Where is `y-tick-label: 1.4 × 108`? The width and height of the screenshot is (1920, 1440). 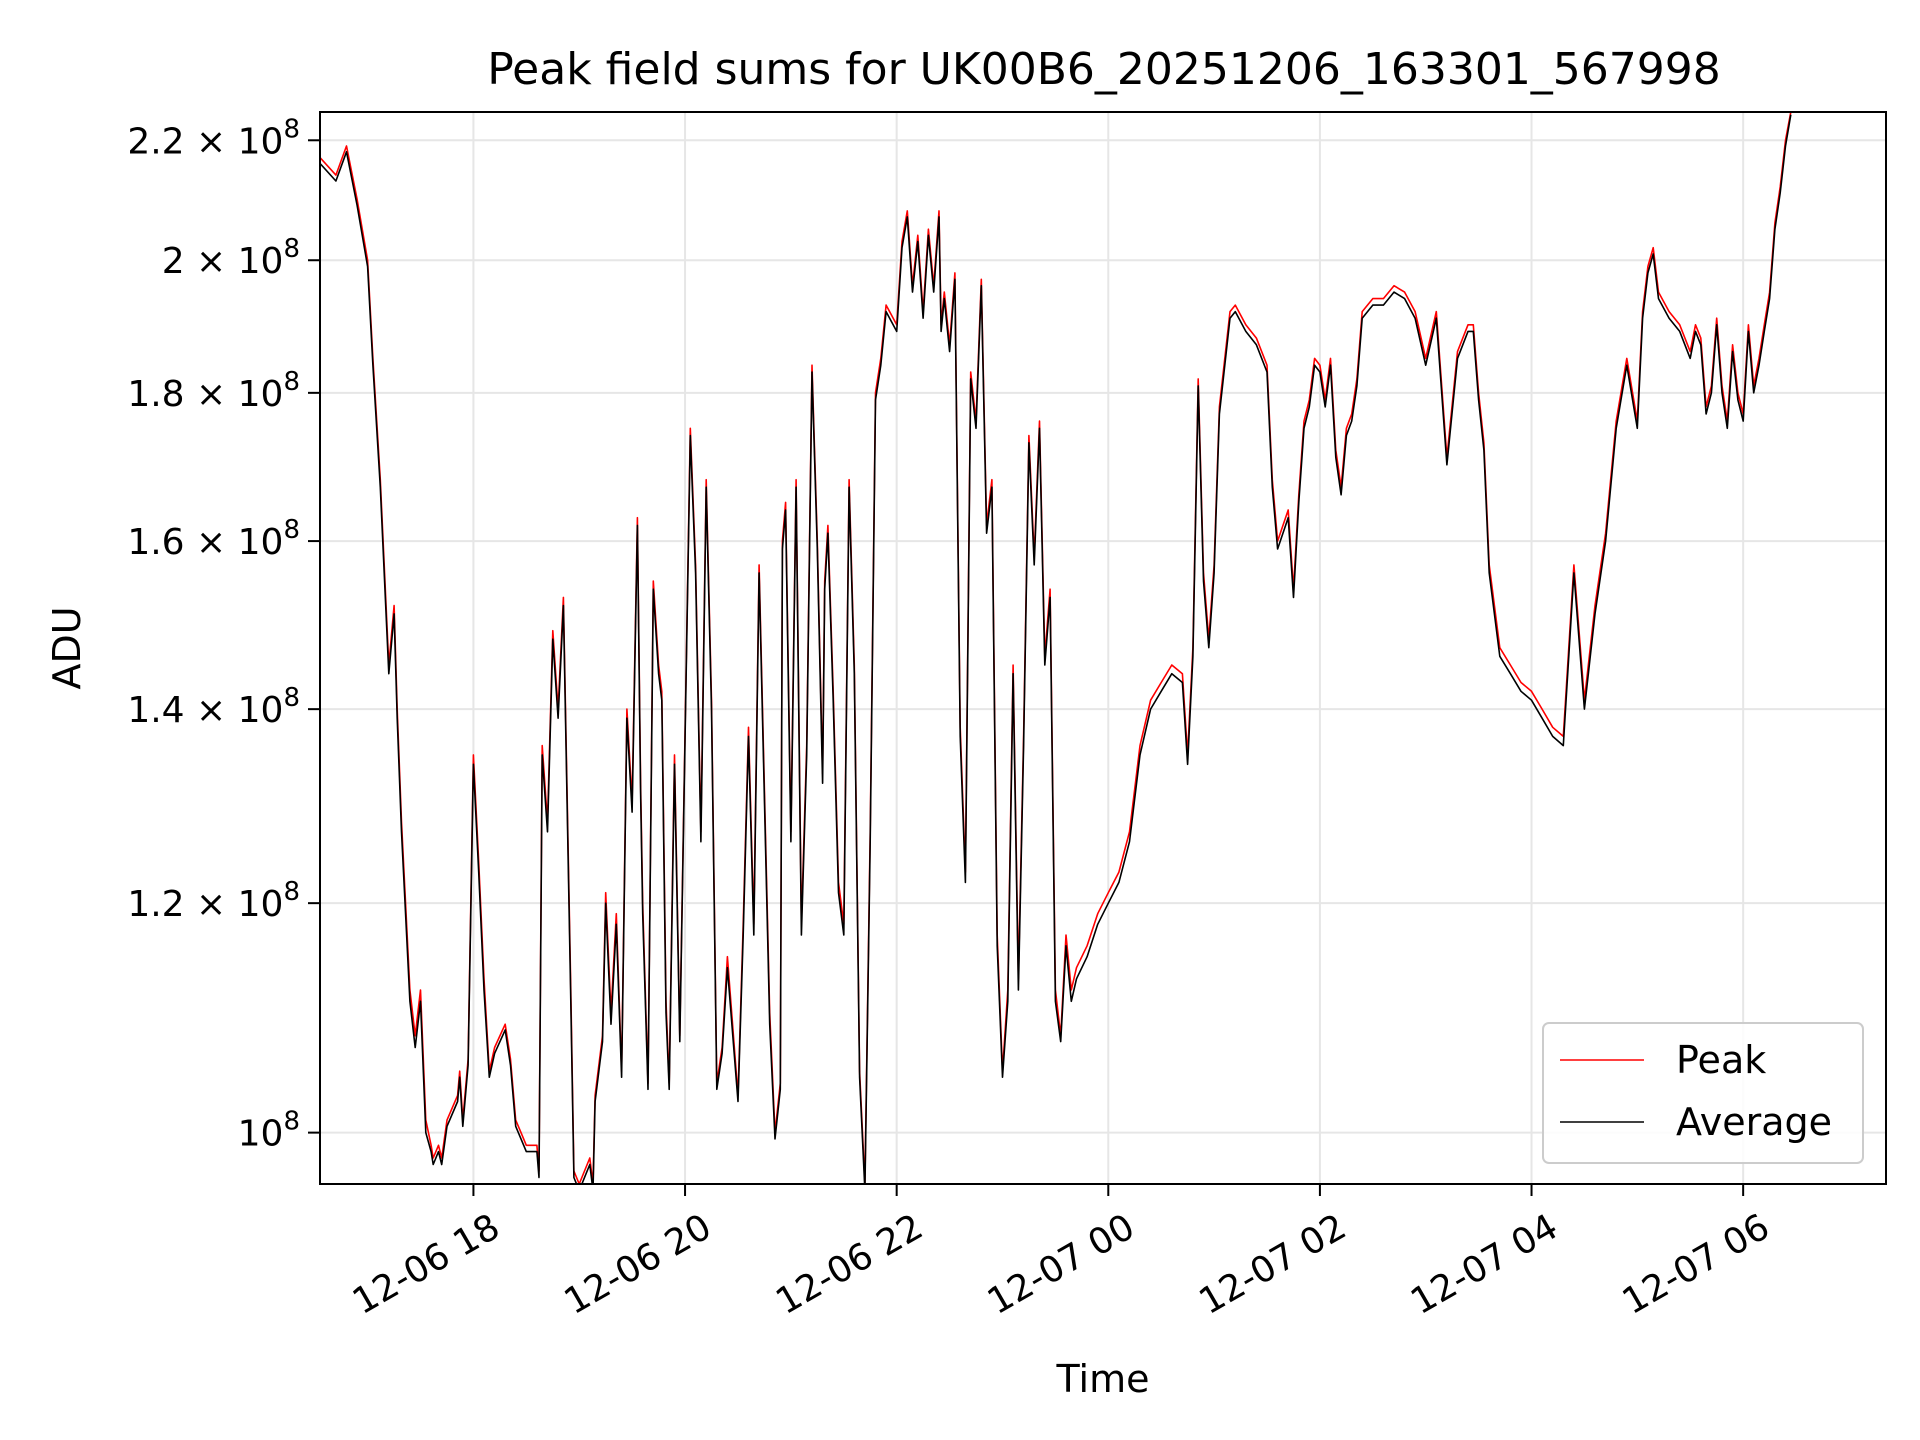 y-tick-label: 1.4 × 108 is located at coordinates (213, 707).